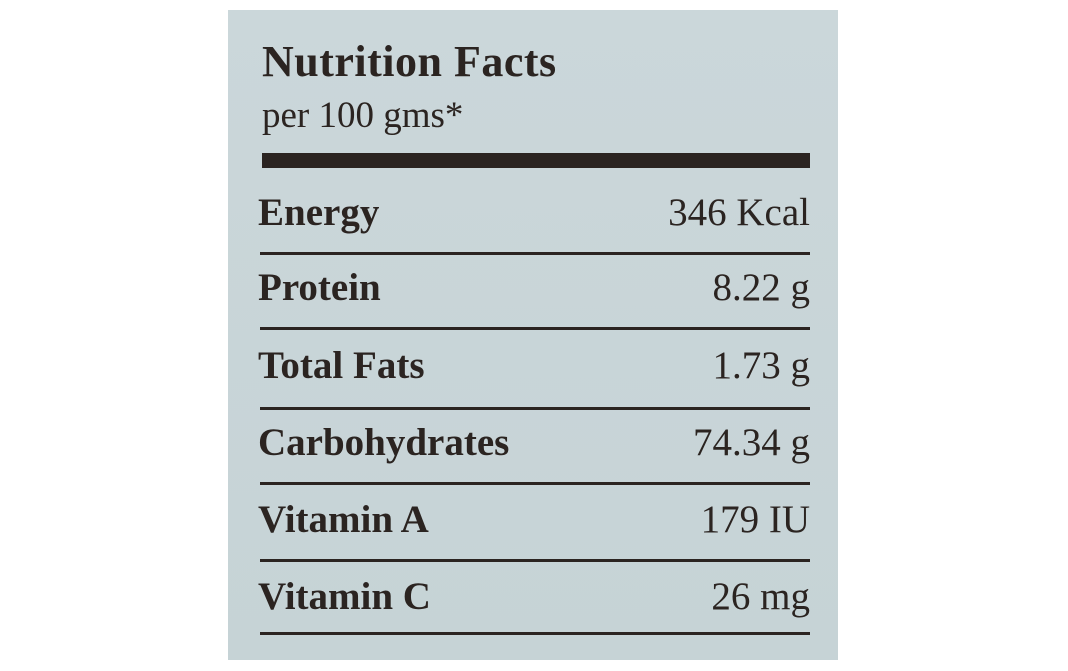 The image size is (1068, 671). Describe the element at coordinates (343, 519) in the screenshot. I see `row-label: Vitamin A` at that location.